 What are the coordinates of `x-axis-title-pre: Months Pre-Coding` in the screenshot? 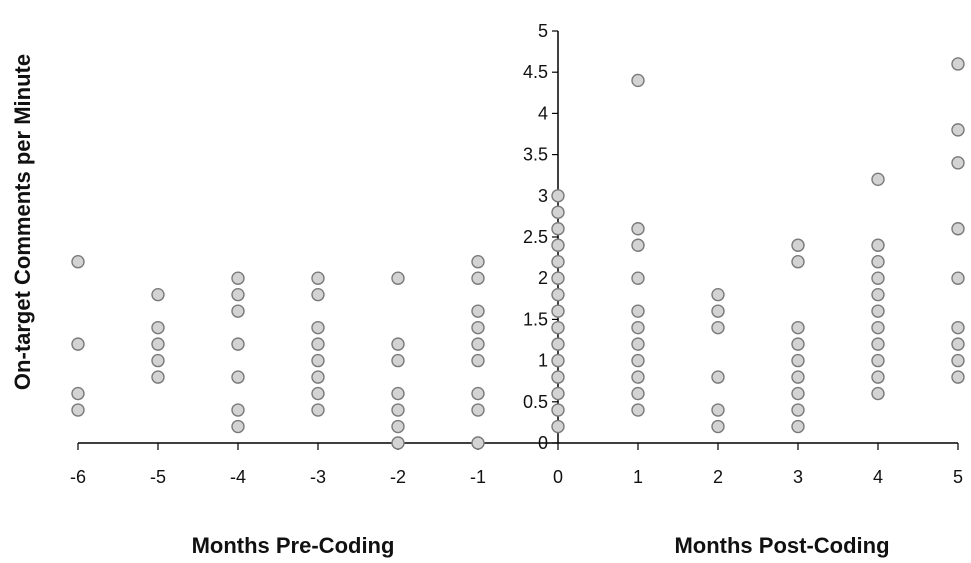 It's located at (293, 545).